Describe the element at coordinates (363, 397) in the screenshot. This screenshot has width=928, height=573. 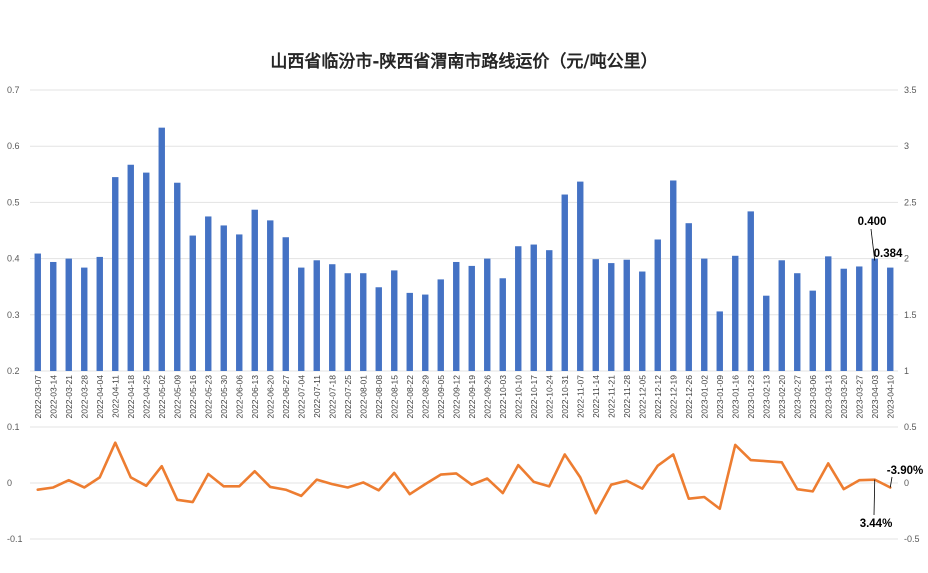
I see `x-tick-label: 2022-08-01` at that location.